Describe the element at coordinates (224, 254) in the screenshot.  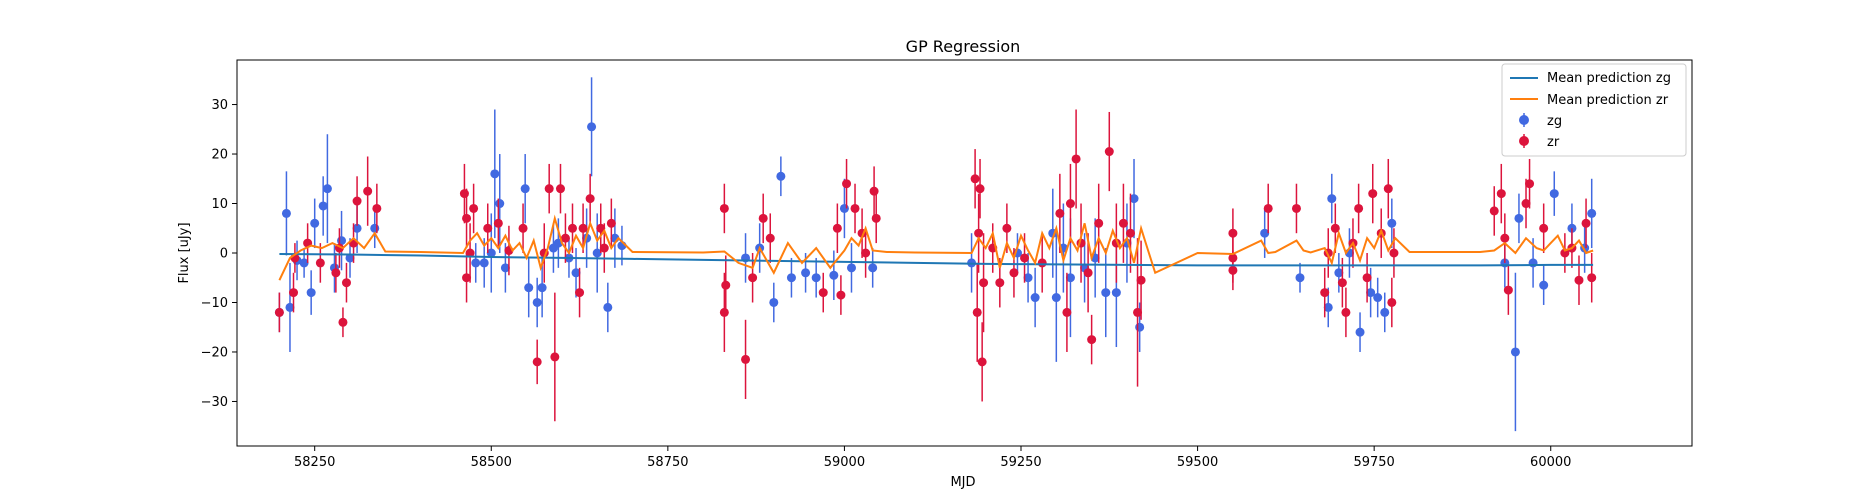
I see `y-tick-label: 0` at that location.